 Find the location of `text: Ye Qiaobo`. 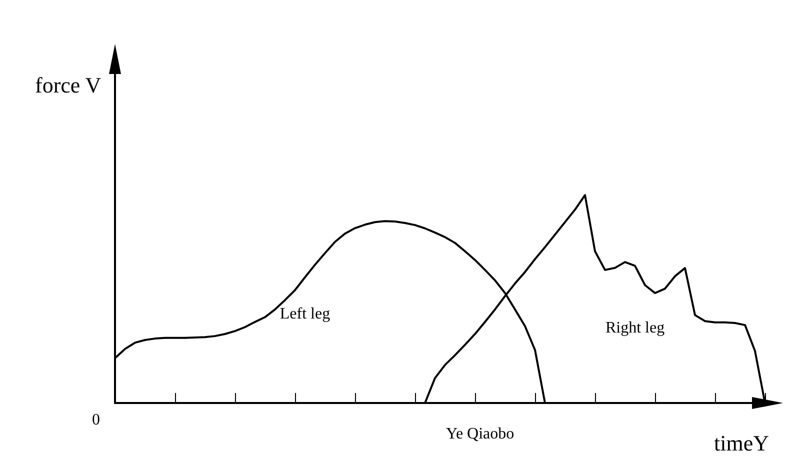

text: Ye Qiaobo is located at coordinates (480, 434).